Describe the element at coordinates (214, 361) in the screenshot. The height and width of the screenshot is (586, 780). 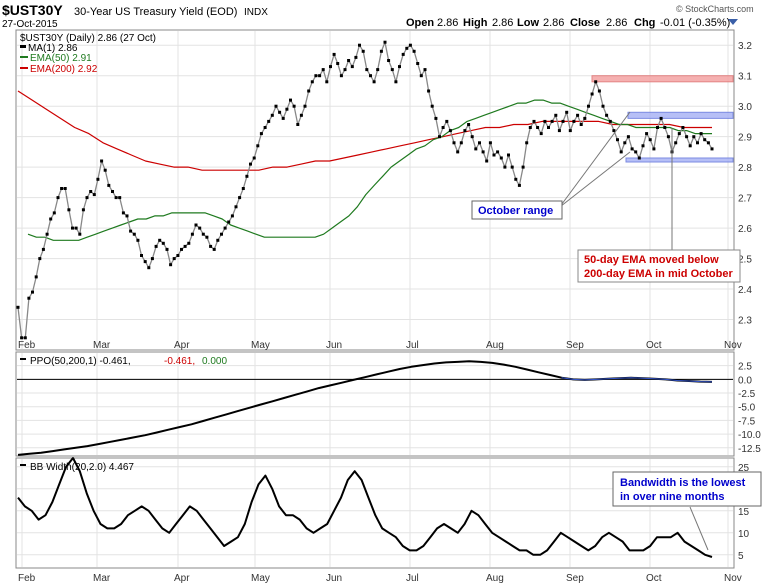
I see `ppo-legend-hist: 0.000` at that location.